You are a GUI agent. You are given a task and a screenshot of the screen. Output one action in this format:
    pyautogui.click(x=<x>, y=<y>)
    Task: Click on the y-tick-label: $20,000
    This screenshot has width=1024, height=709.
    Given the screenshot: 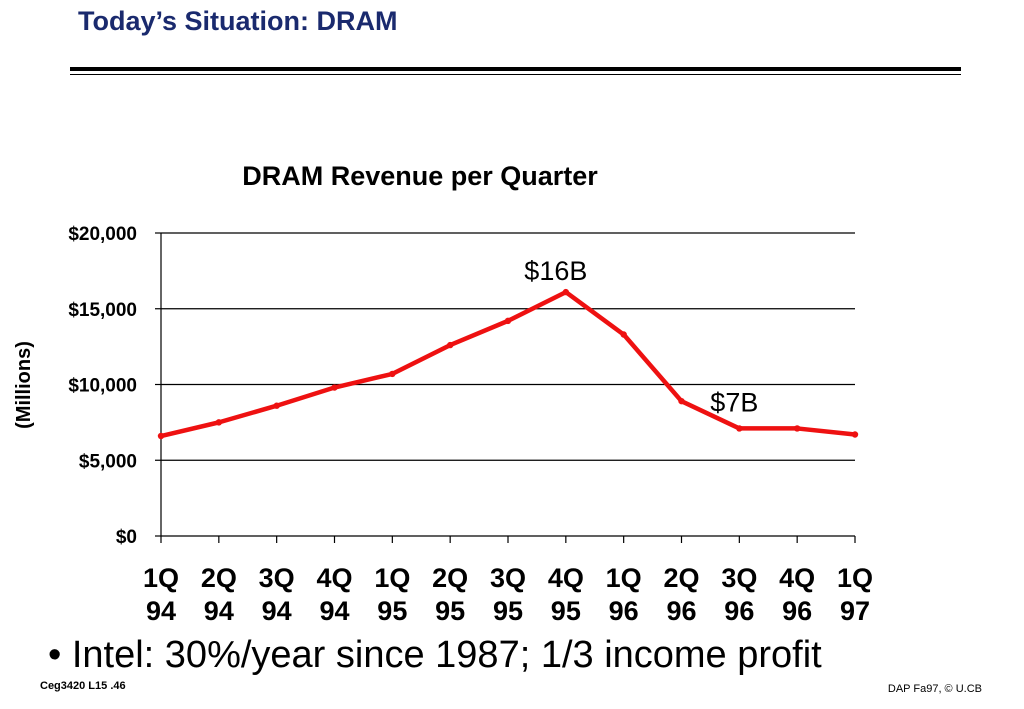 What is the action you would take?
    pyautogui.click(x=102, y=234)
    